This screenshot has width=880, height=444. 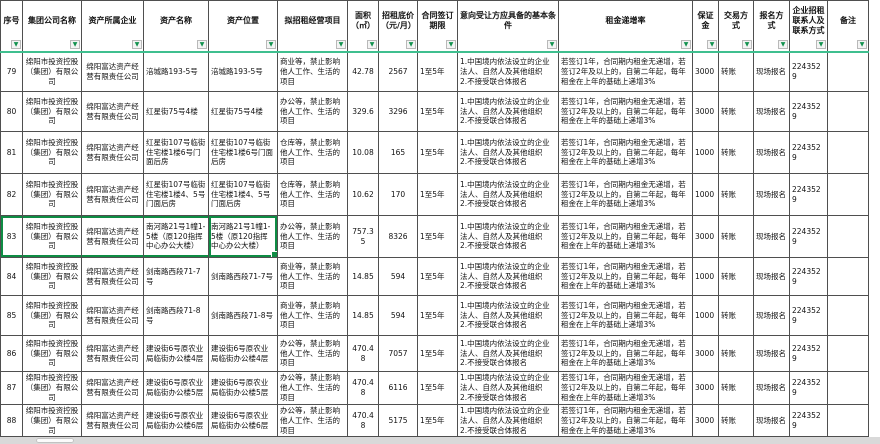 What do you see at coordinates (243, 194) in the screenshot?
I see `cell-location: 红星街107号临街住宅楼1楼4、5号门面后房` at bounding box center [243, 194].